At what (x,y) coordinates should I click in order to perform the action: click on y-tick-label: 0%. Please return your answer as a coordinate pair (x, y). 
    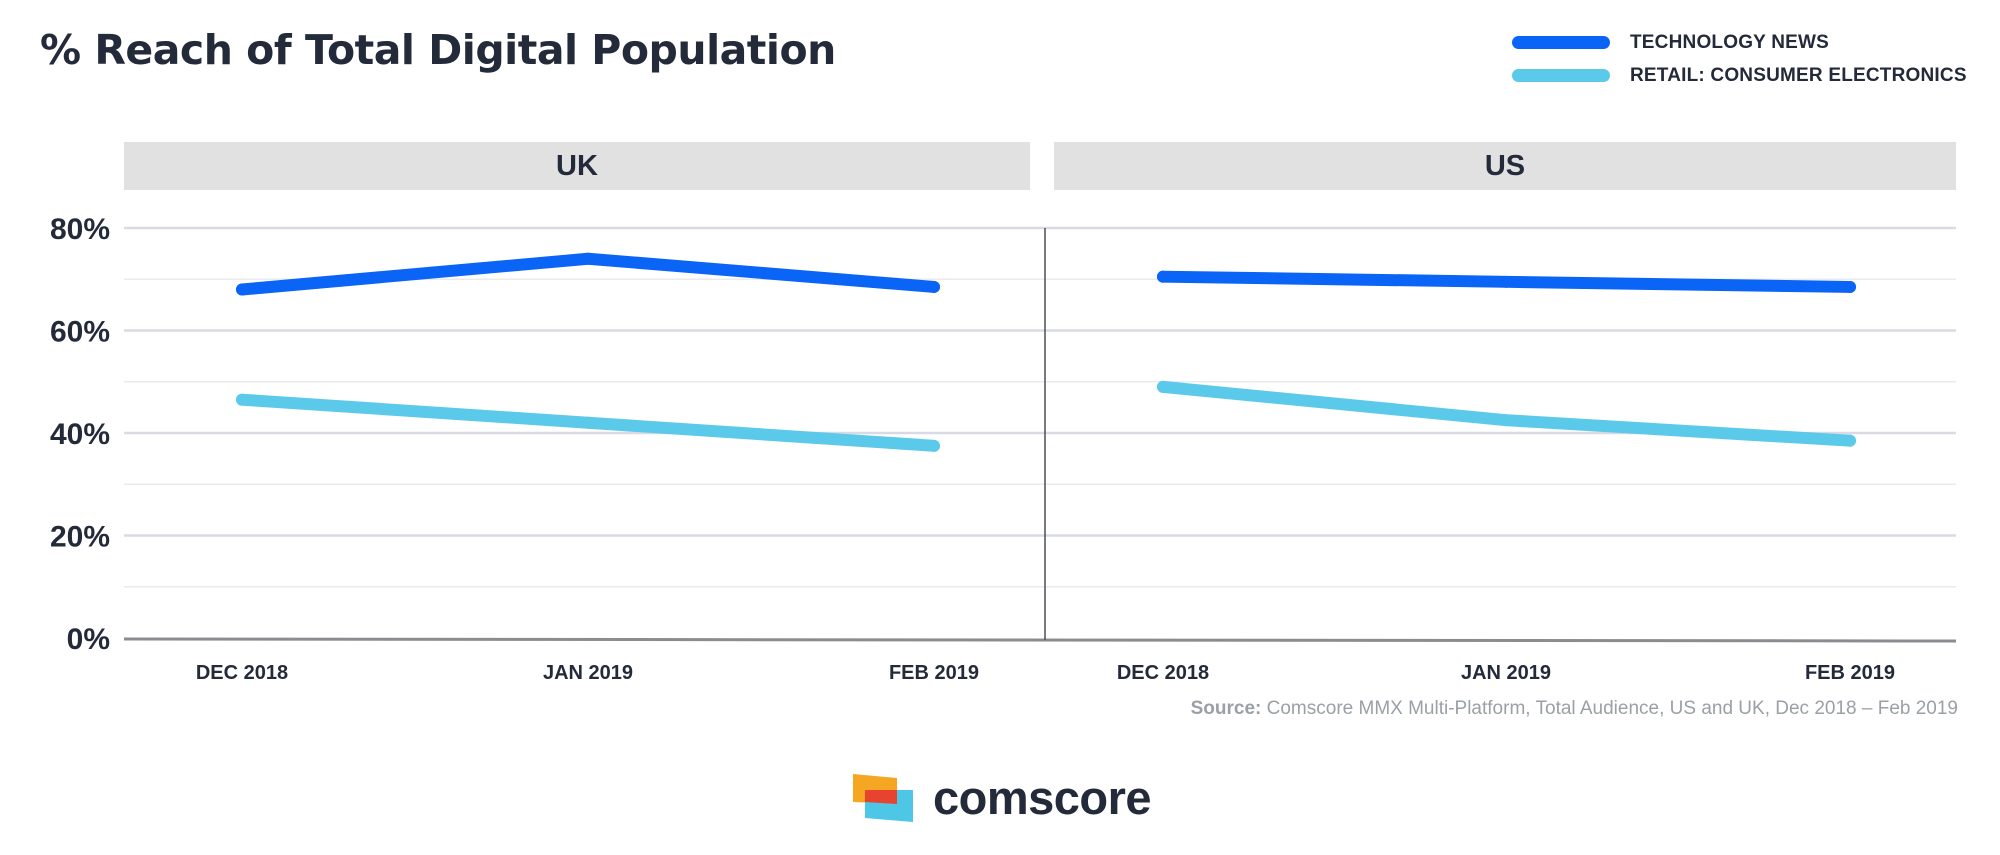
    Looking at the image, I should click on (88, 639).